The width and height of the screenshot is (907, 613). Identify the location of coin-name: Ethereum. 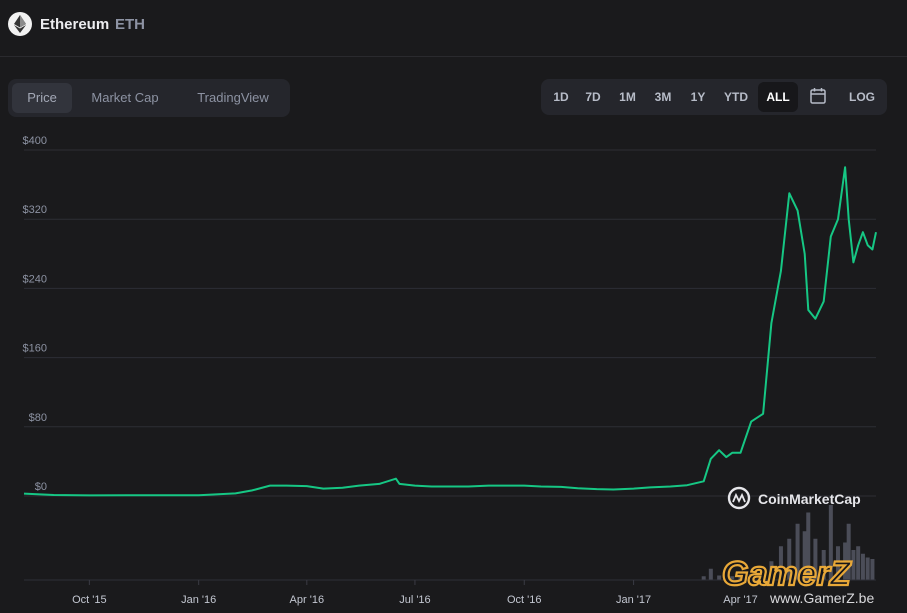
(75, 24).